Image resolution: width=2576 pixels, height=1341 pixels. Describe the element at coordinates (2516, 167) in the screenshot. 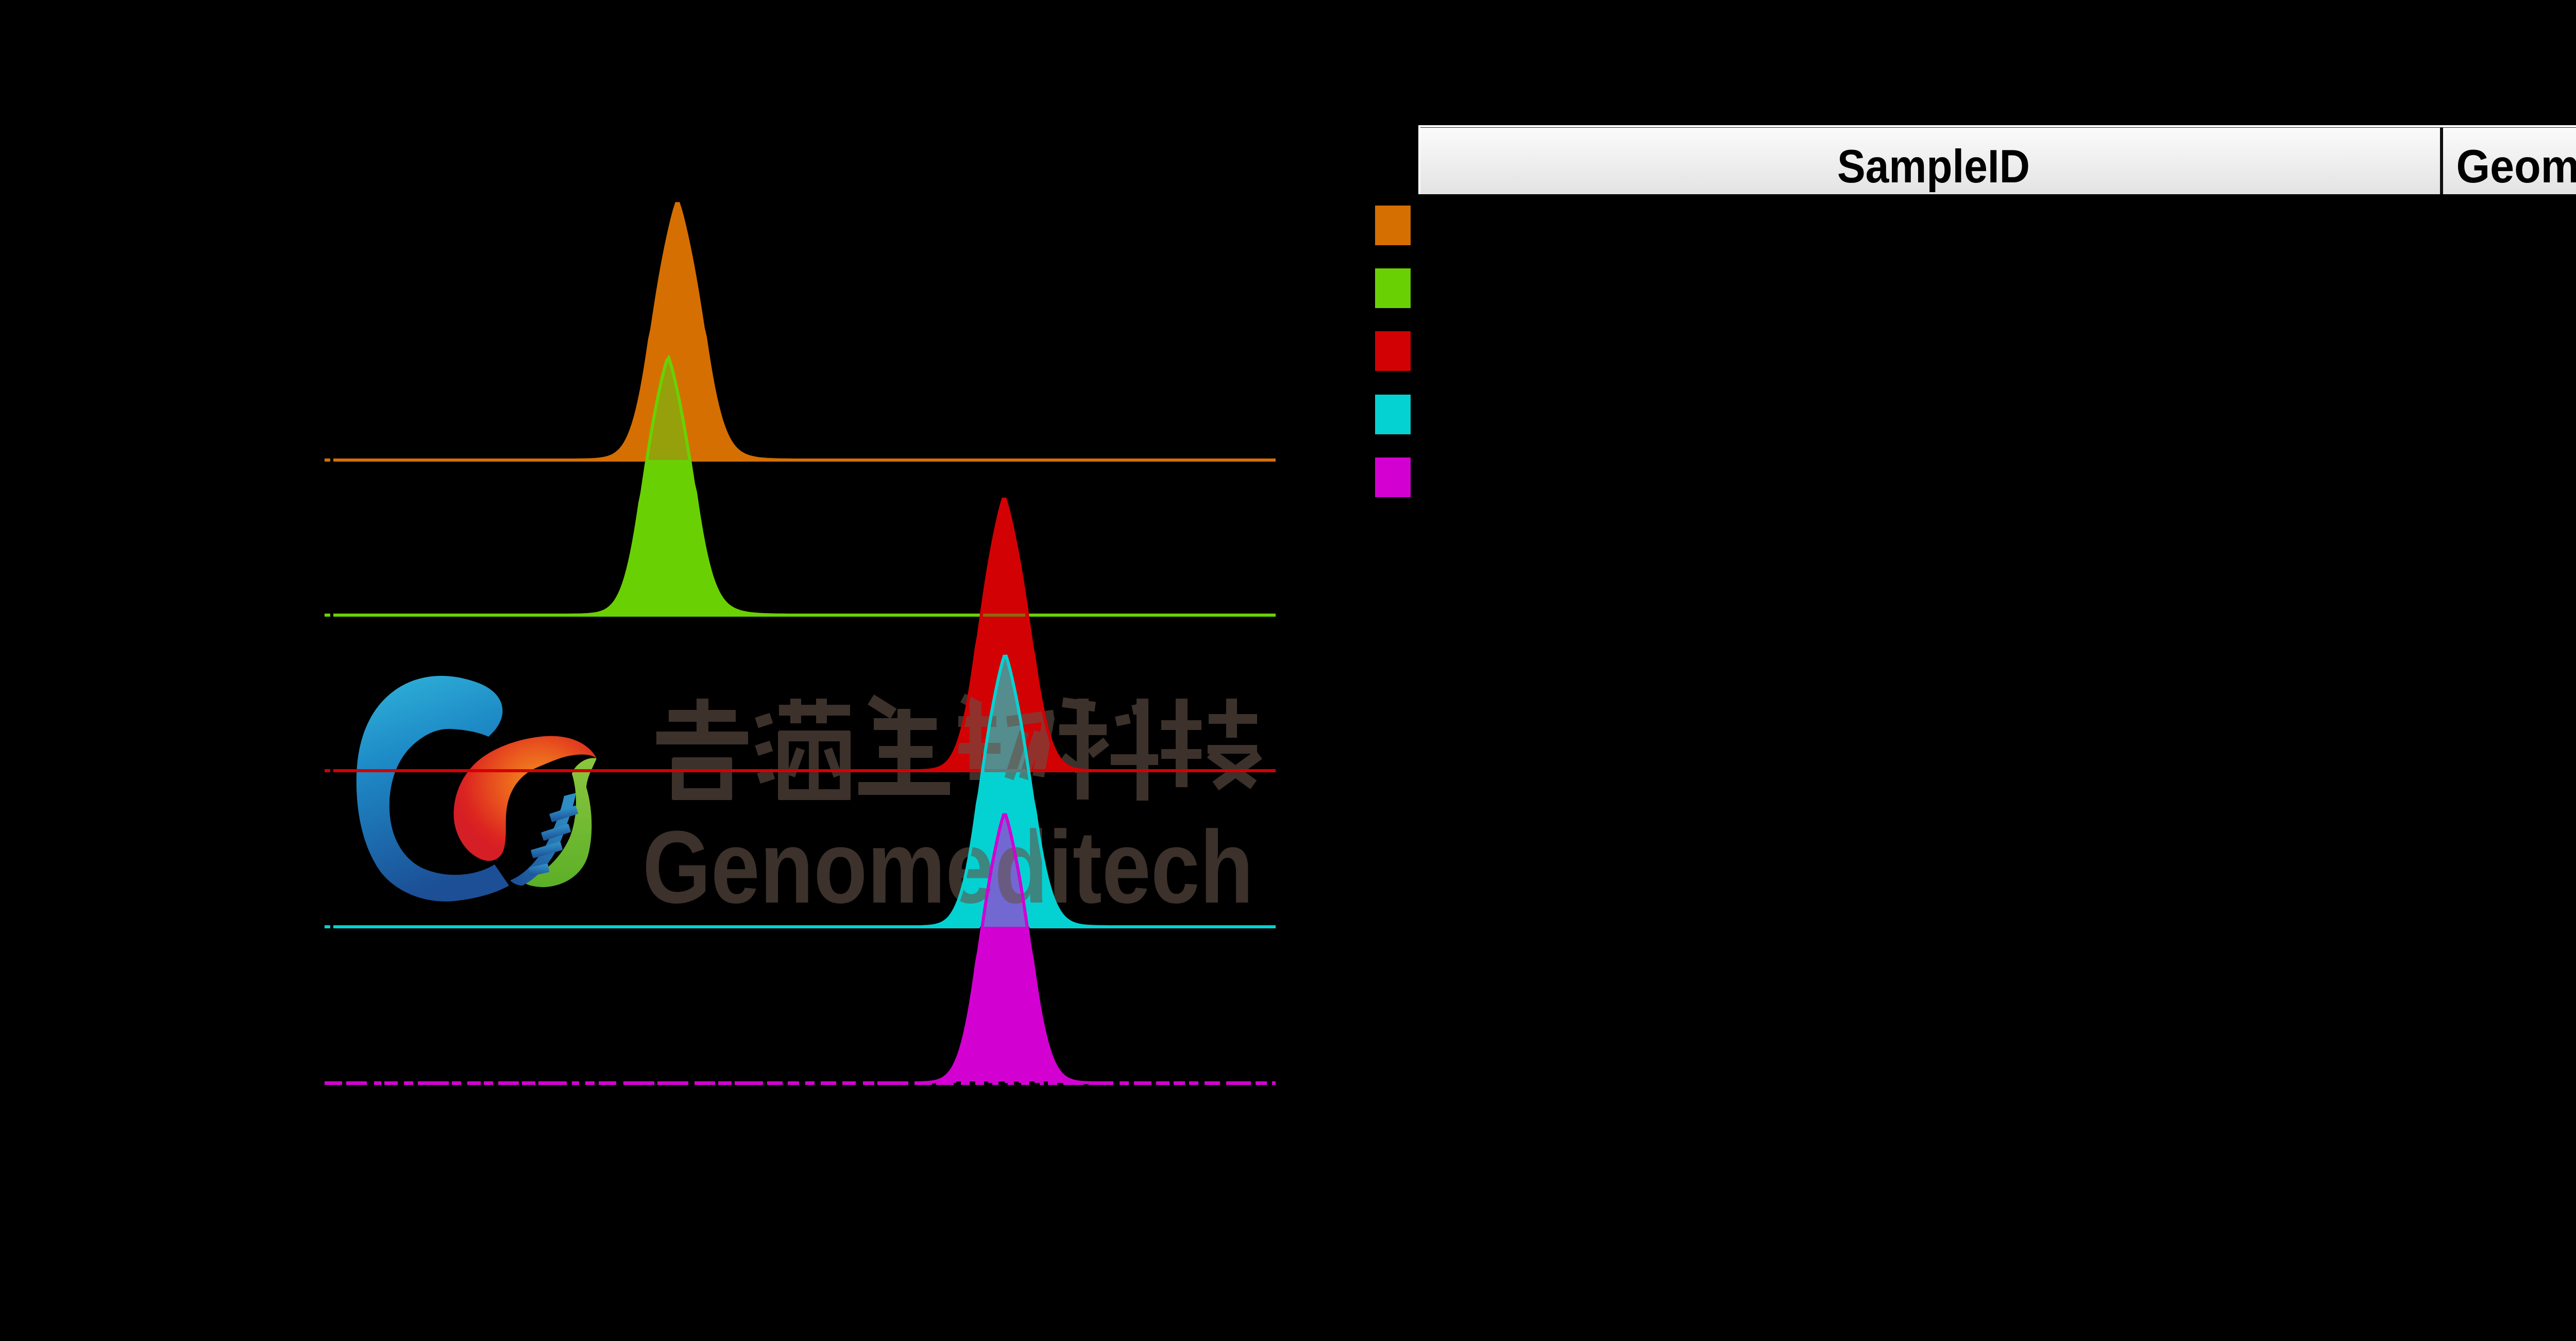

I see `svg-text: Geometric Mean : FL11-H` at that location.